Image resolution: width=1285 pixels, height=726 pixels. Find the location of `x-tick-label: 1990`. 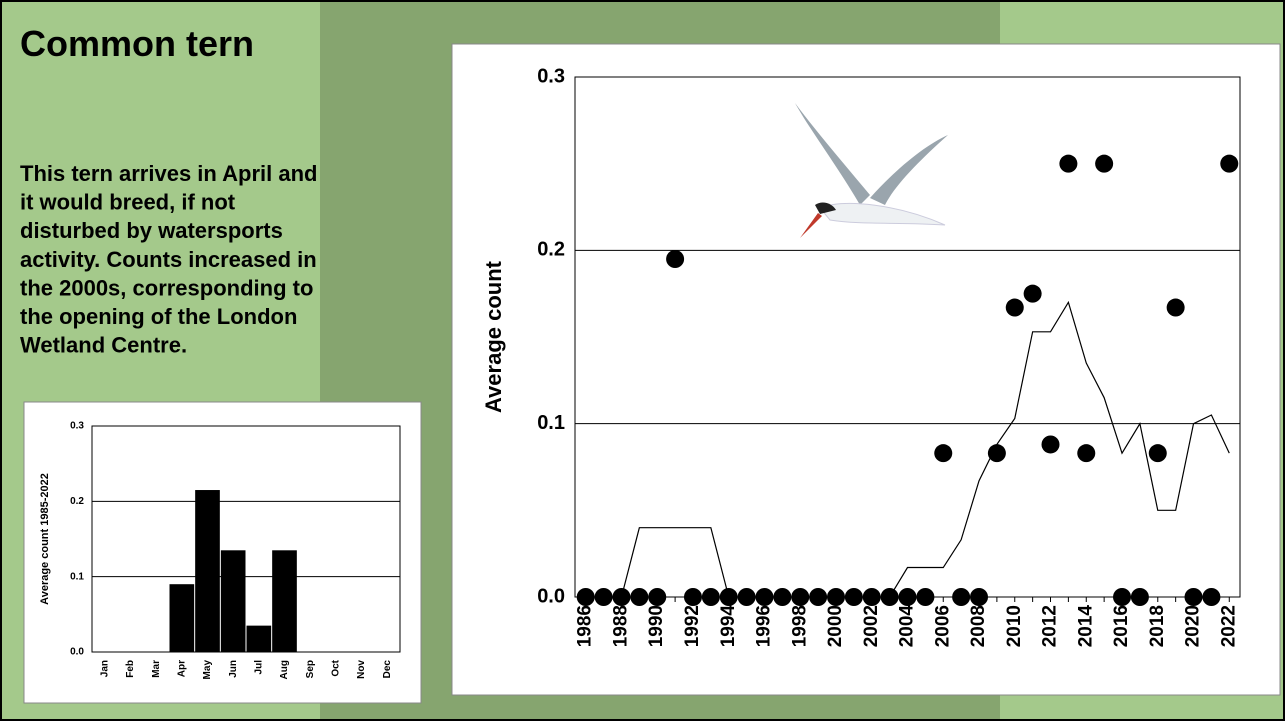

x-tick-label: 1990 is located at coordinates (656, 626).